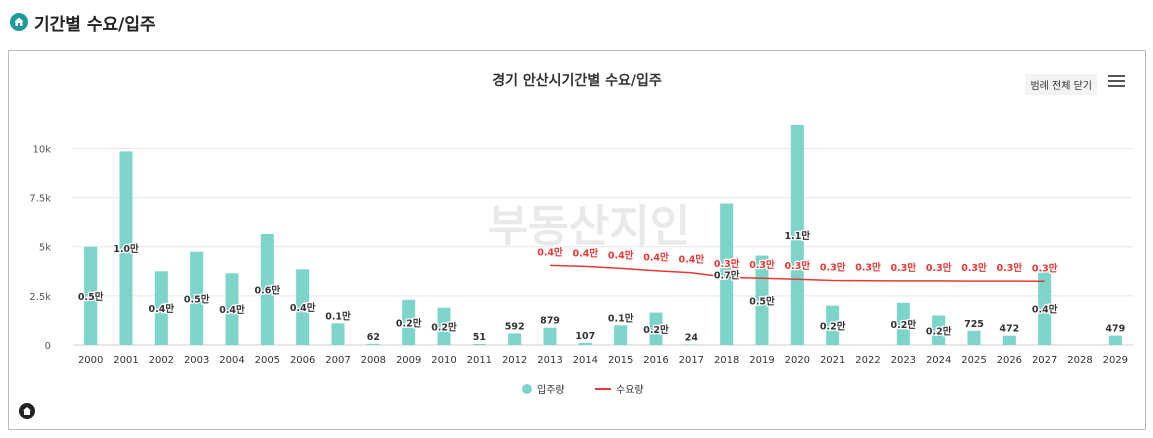 The height and width of the screenshot is (438, 1153). What do you see at coordinates (798, 236) in the screenshot?
I see `bar-data-label: 1.1만` at bounding box center [798, 236].